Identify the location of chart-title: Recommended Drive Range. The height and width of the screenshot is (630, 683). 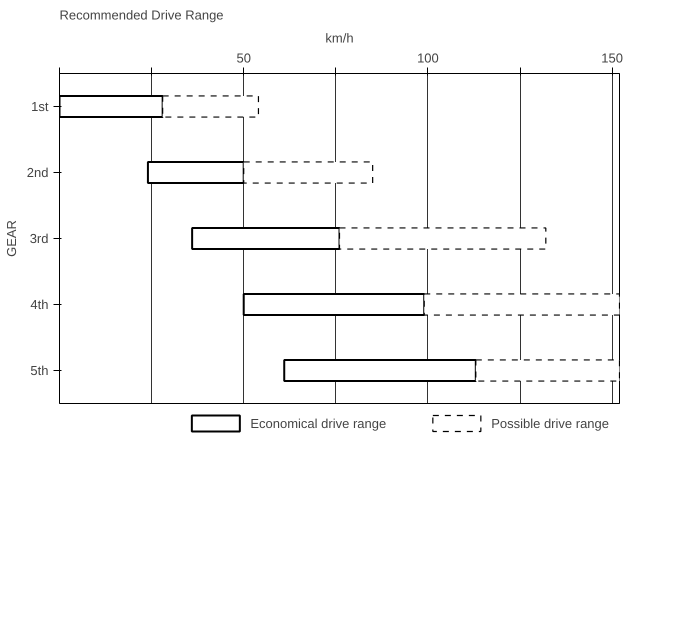
(142, 15).